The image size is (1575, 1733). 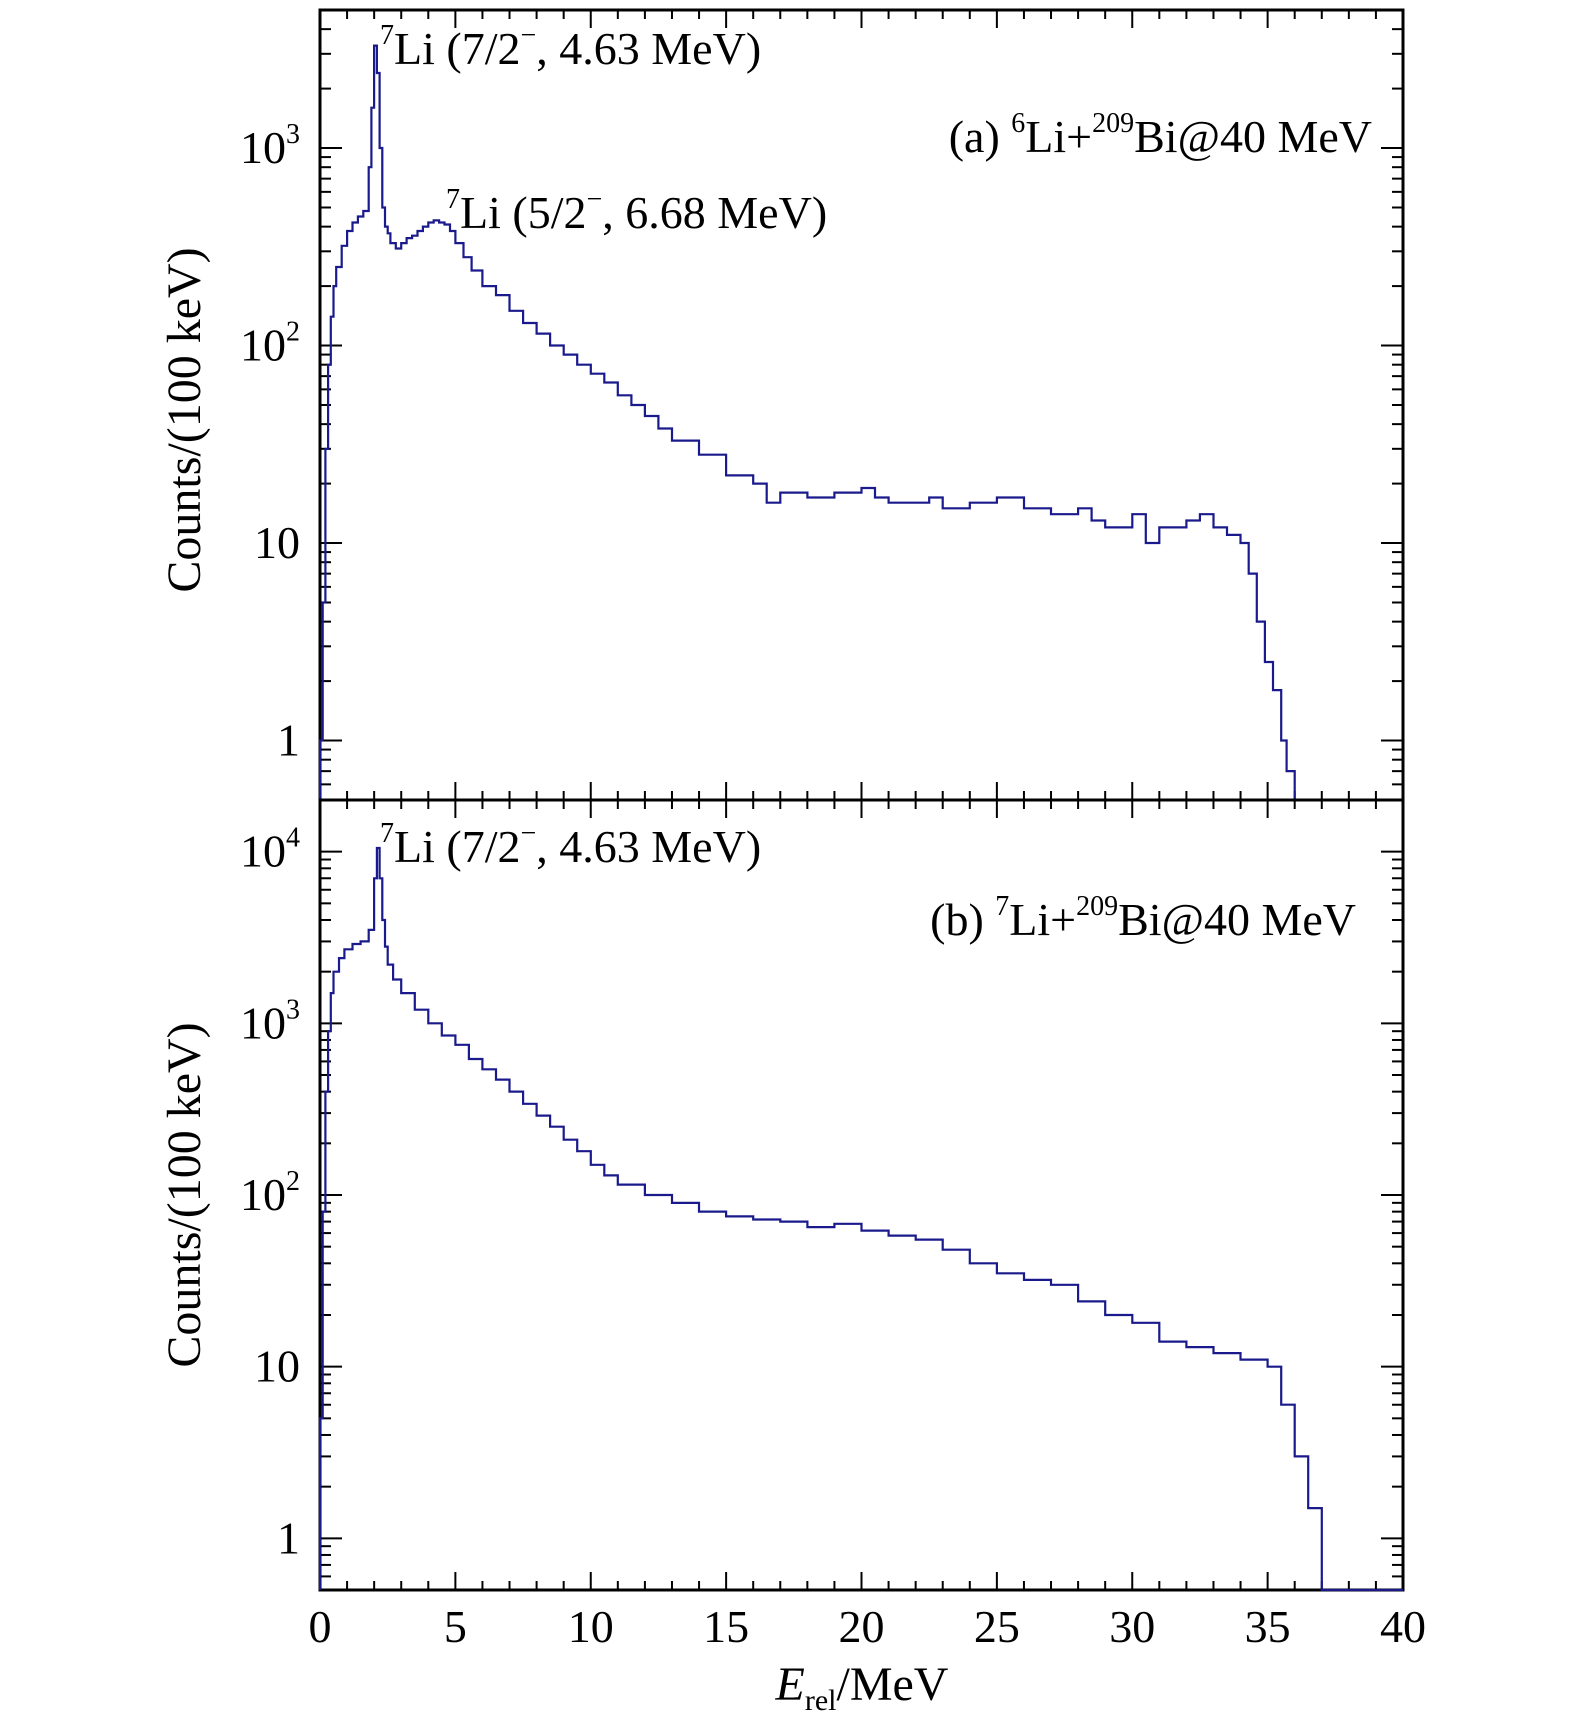 I want to click on x-tick-label-1: 5, so click(x=455, y=1626).